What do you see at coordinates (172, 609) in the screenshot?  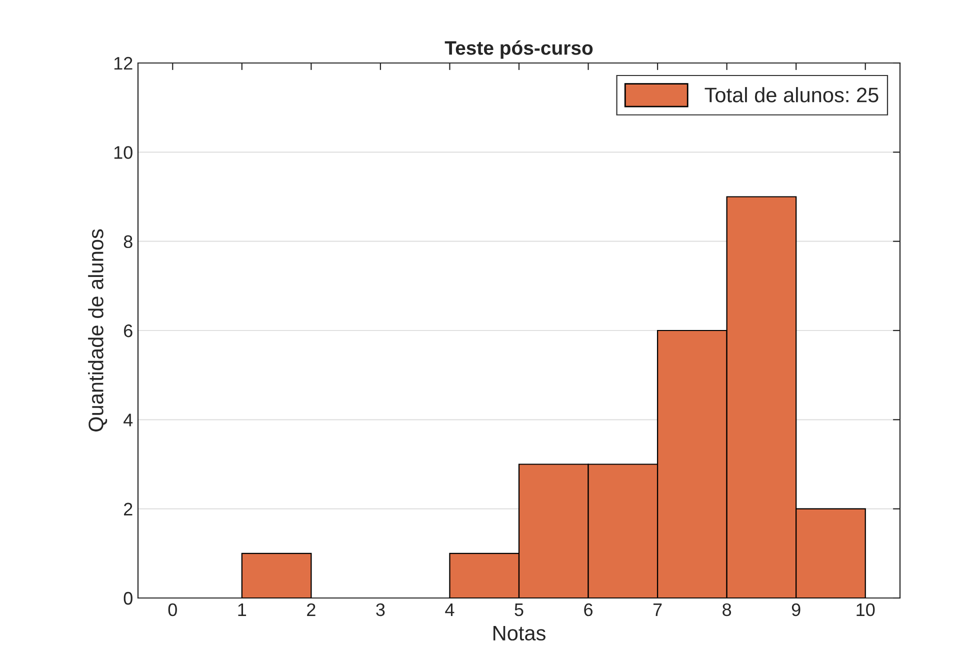 I see `x-tick-label: 0` at bounding box center [172, 609].